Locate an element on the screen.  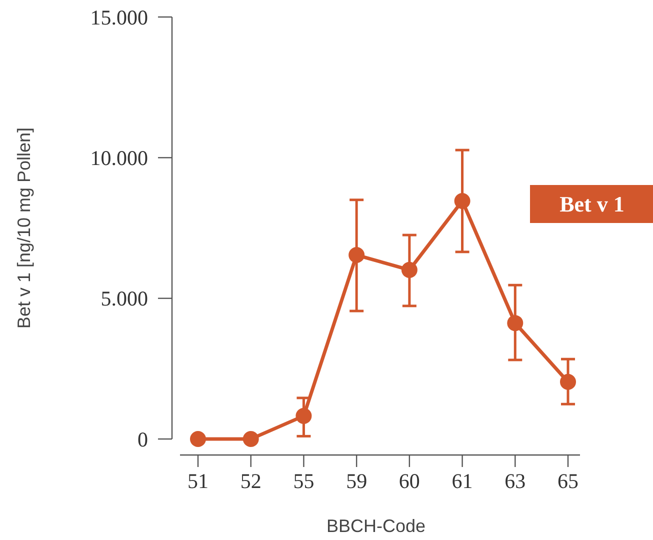
y-tick-label: 5.000 is located at coordinates (124, 298).